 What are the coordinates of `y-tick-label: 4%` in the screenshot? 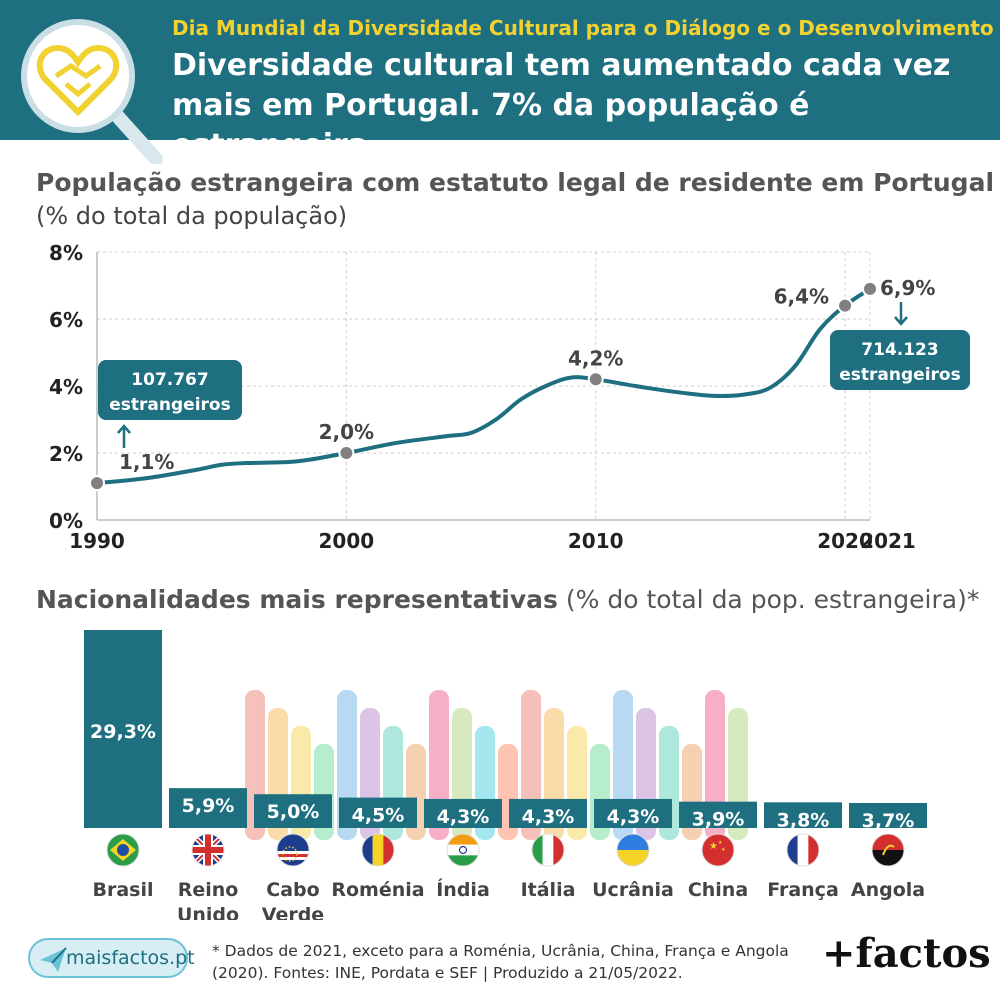 It's located at (66, 387).